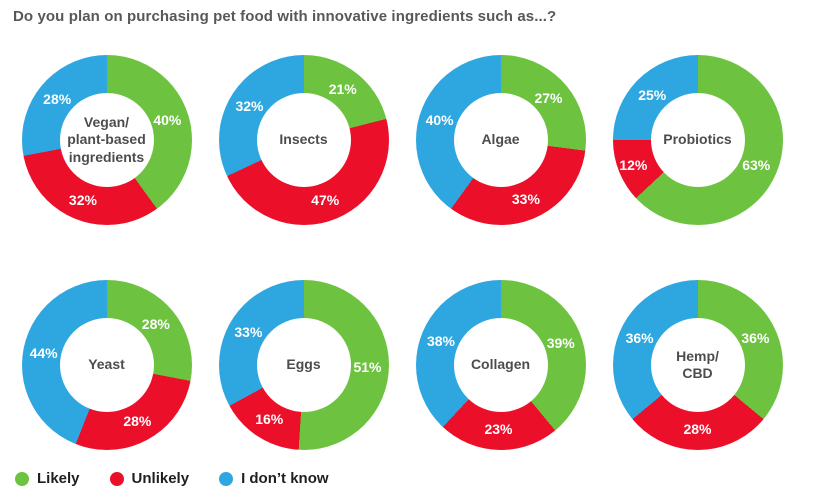 The height and width of the screenshot is (503, 819). What do you see at coordinates (439, 120) in the screenshot?
I see `slice-value-i-don-t-know: 40%` at bounding box center [439, 120].